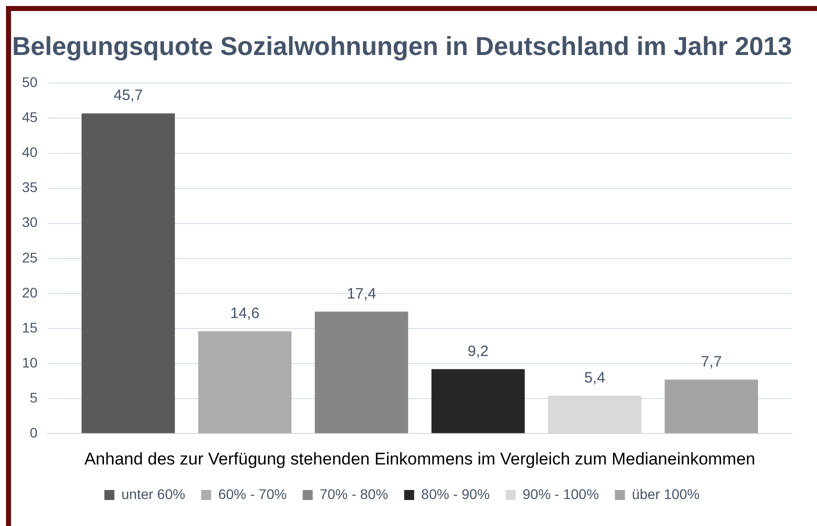  I want to click on data-label: 14,6, so click(245, 313).